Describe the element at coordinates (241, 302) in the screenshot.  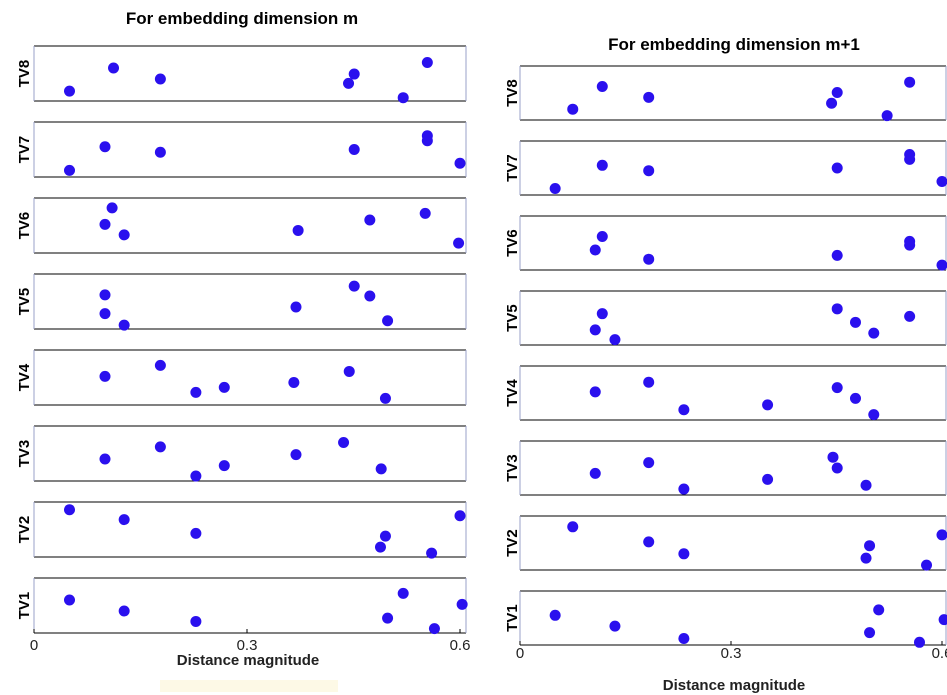
I see `row-tv5: TV5` at that location.